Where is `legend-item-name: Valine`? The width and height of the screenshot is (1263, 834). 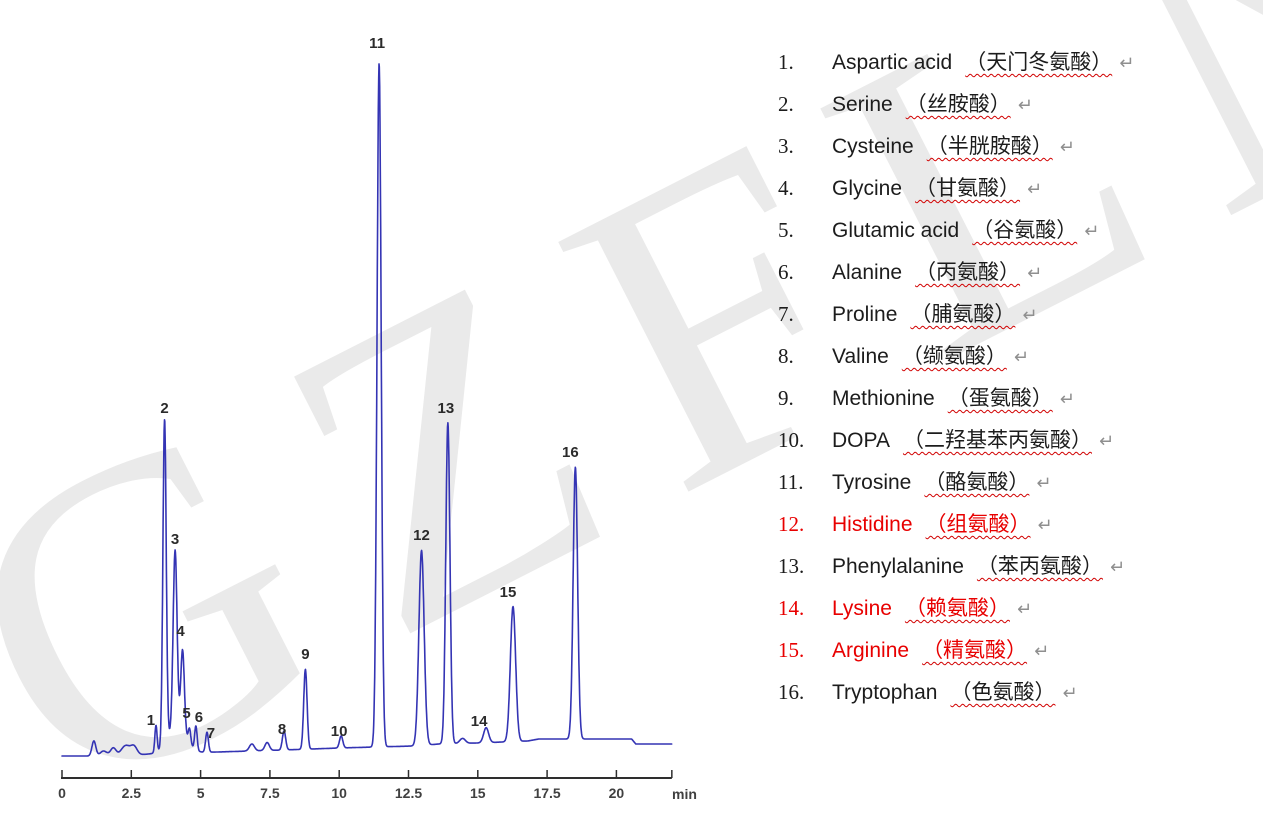
legend-item-name: Valine is located at coordinates (860, 356).